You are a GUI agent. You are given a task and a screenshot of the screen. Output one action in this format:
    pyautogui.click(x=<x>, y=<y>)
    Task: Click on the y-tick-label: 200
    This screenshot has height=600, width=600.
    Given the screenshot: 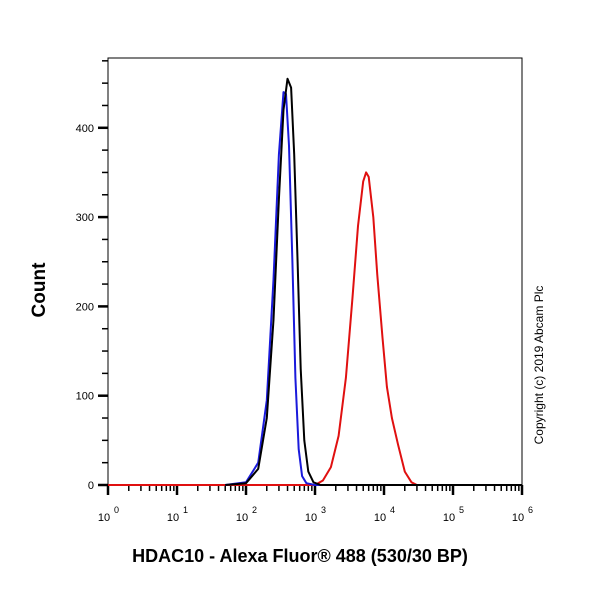 What is the action you would take?
    pyautogui.click(x=85, y=307)
    